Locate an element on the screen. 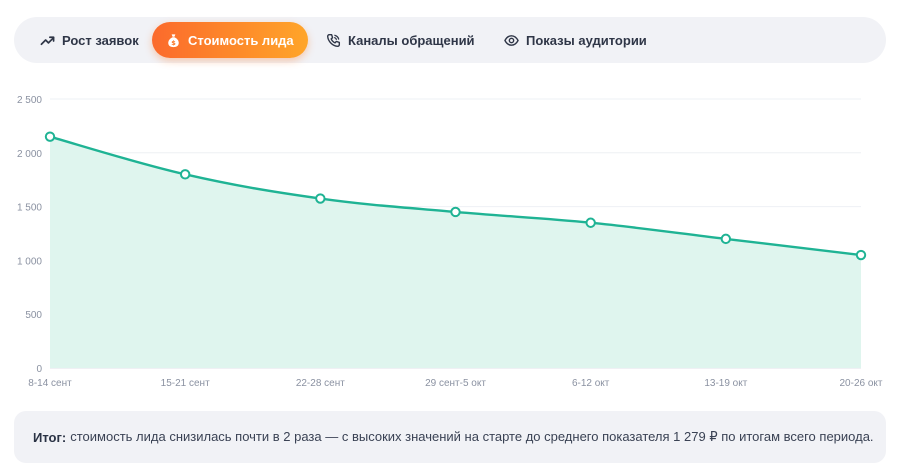 Image resolution: width=900 pixels, height=474 pixels. y-tick-label: 1 500 is located at coordinates (29, 208).